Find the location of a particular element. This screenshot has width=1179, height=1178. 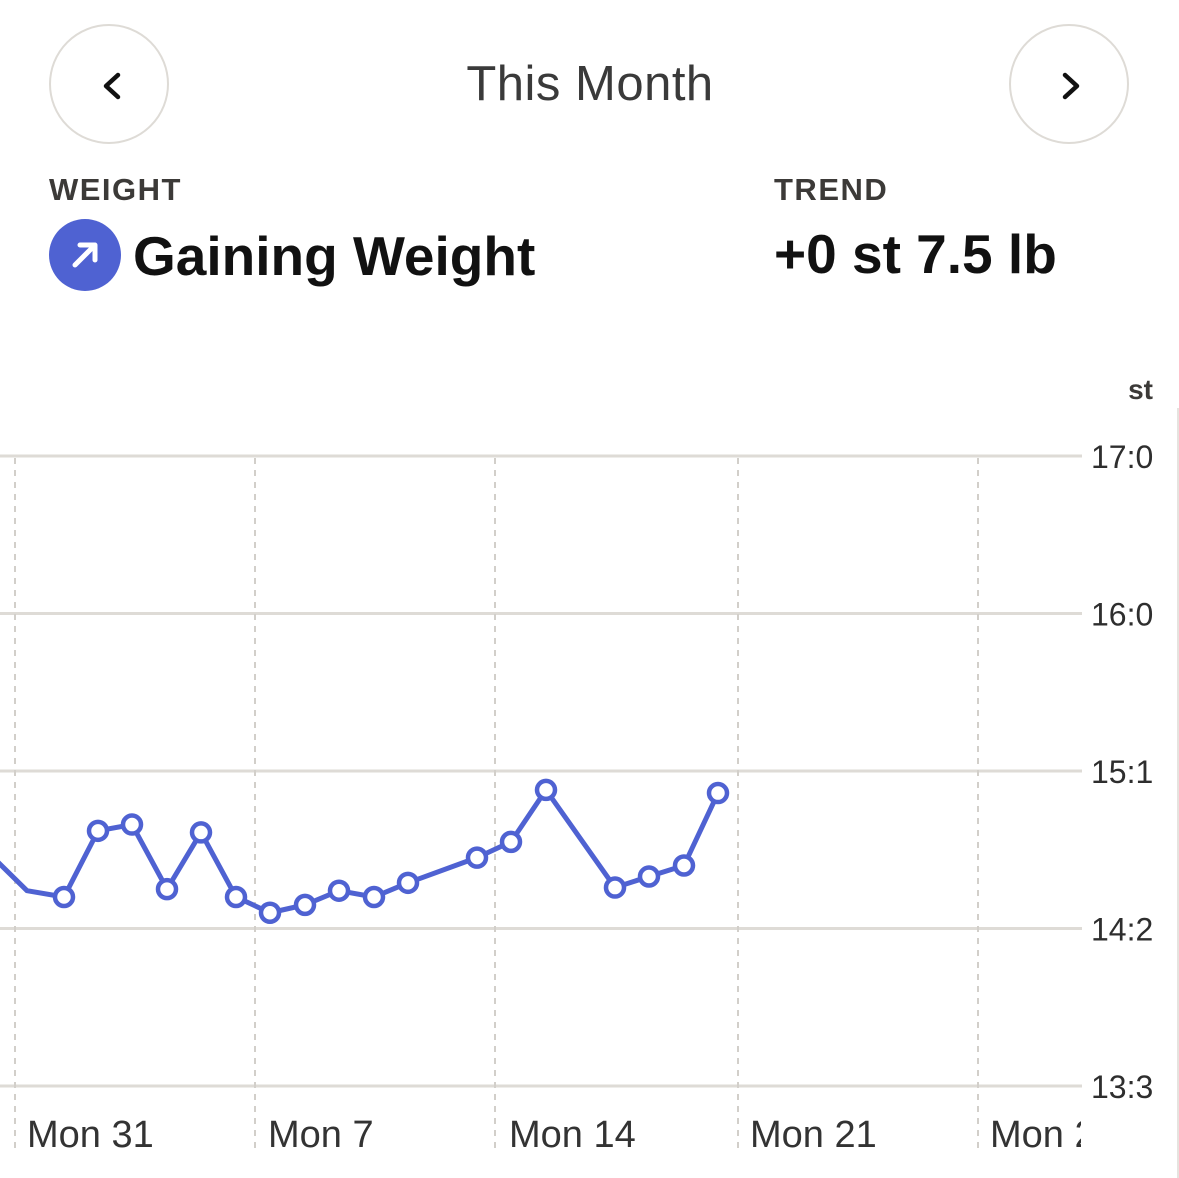

trend-caption: TREND is located at coordinates (831, 189).